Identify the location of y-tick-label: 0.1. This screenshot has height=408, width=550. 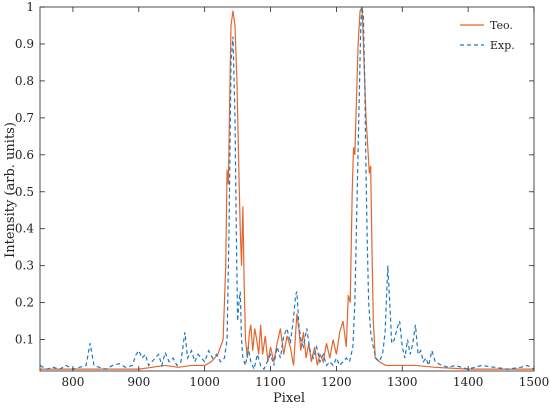
(24, 340).